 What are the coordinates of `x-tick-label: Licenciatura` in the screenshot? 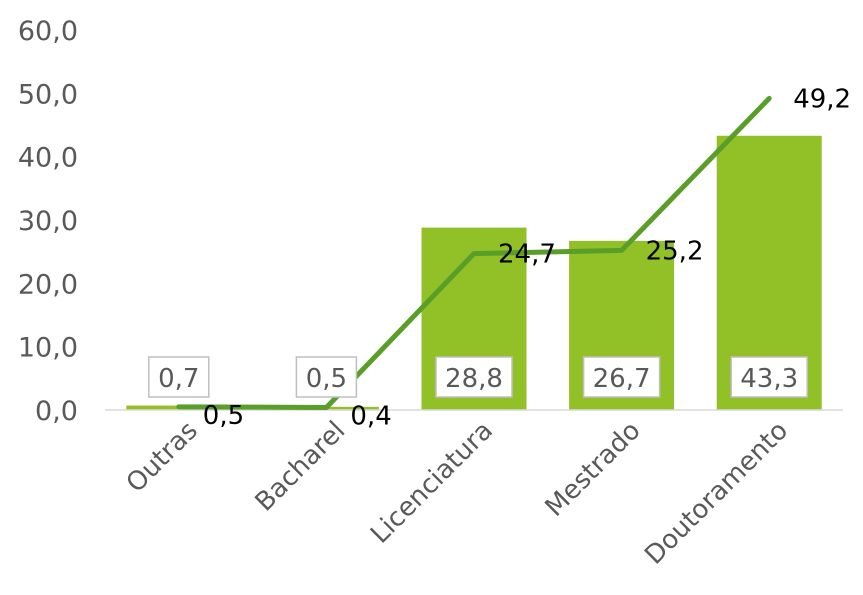 It's located at (432, 483).